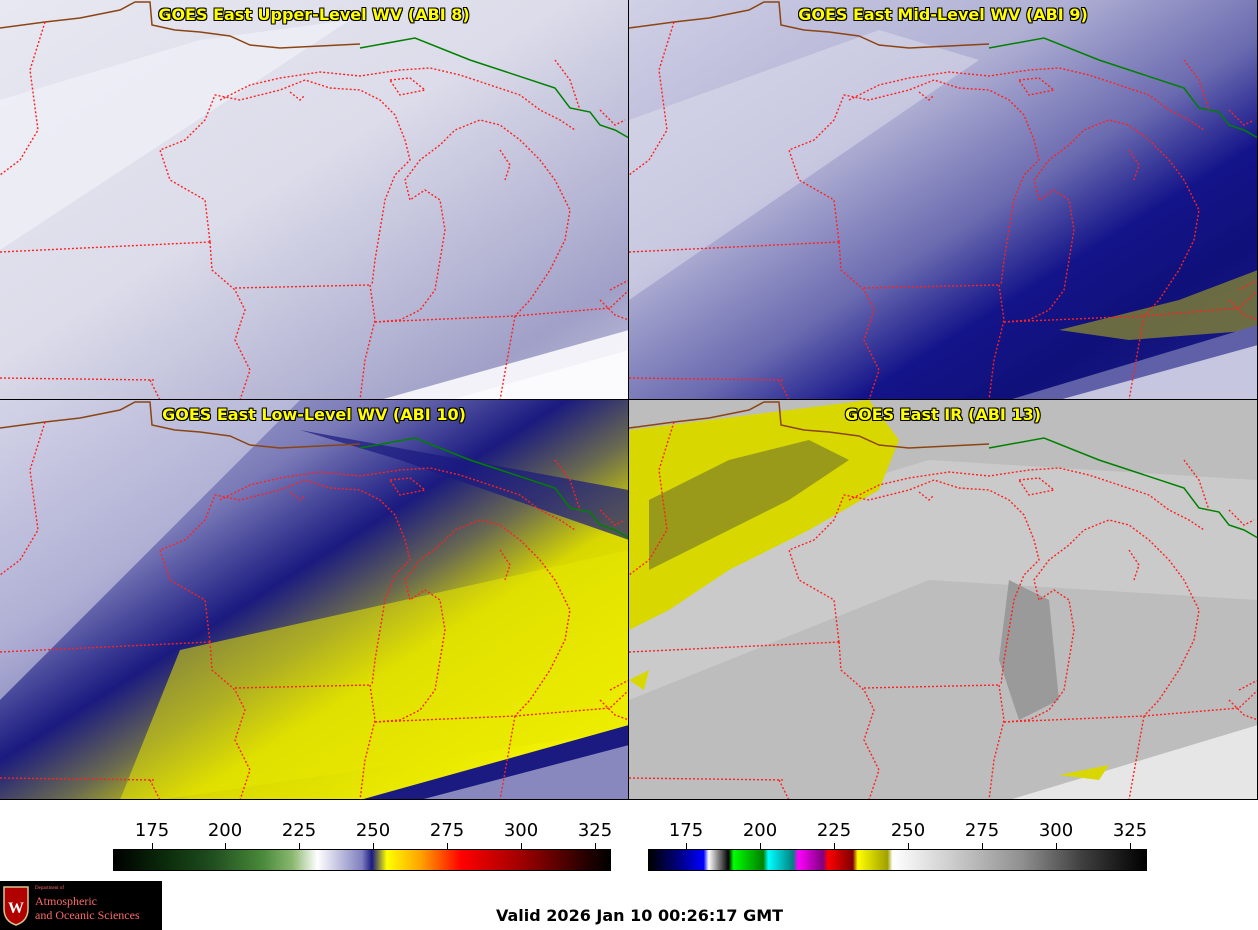  Describe the element at coordinates (447, 830) in the screenshot. I see `wv-tick-label: 275` at that location.